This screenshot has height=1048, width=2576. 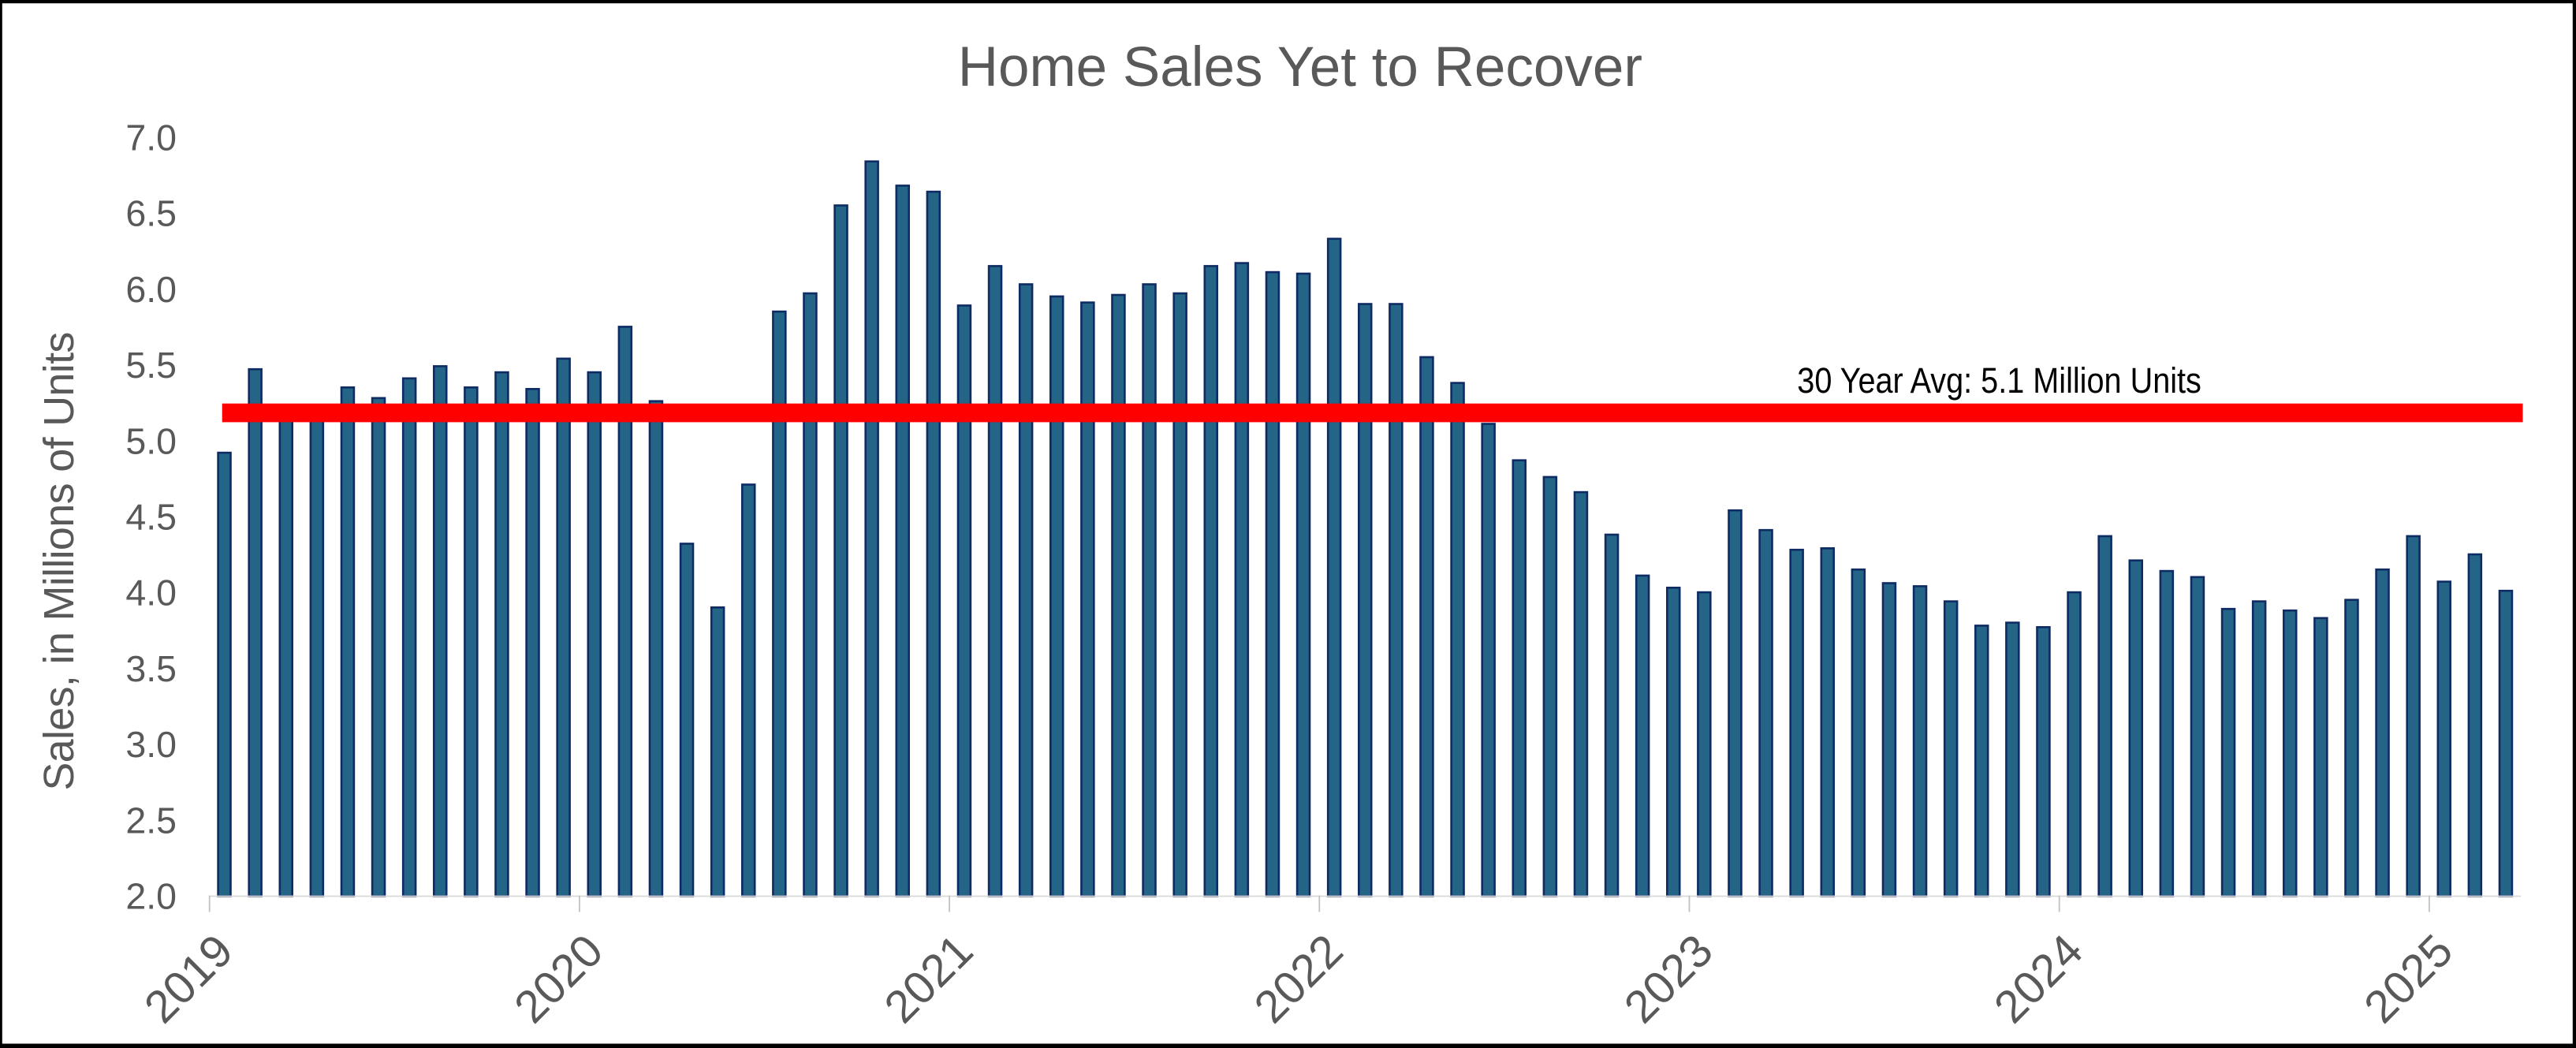 I want to click on svg-text: 5.5, so click(x=151, y=365).